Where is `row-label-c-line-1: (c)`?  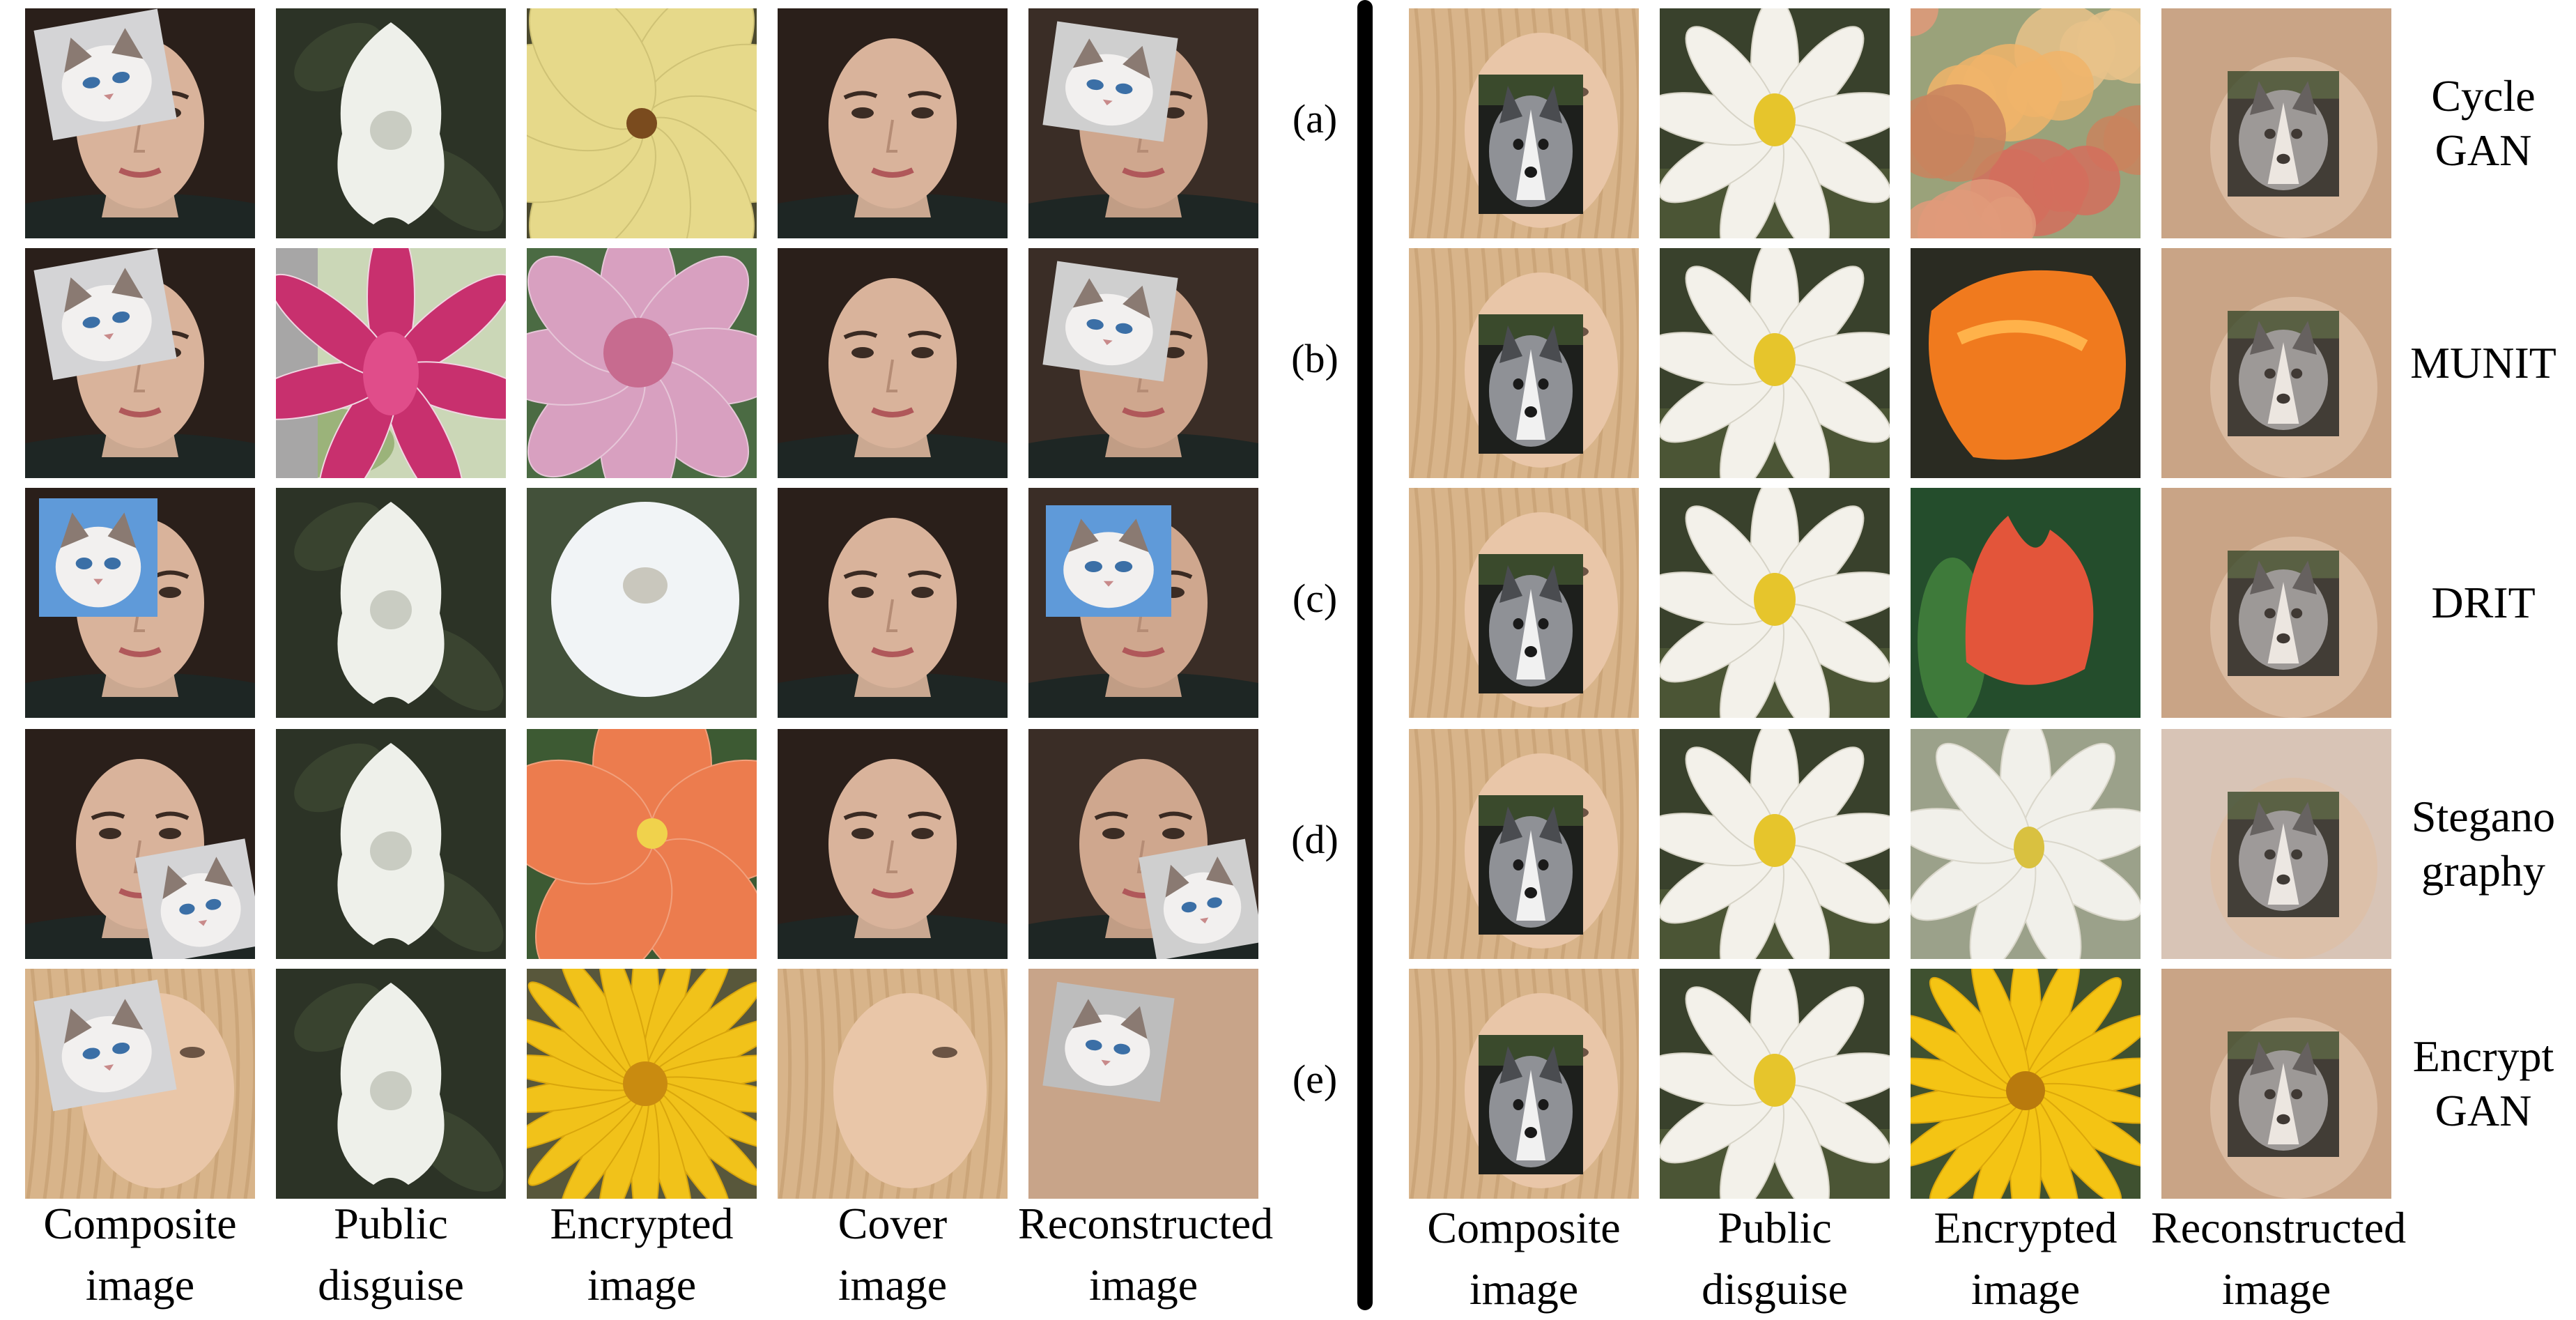
row-label-c-line-1: (c) is located at coordinates (1315, 598).